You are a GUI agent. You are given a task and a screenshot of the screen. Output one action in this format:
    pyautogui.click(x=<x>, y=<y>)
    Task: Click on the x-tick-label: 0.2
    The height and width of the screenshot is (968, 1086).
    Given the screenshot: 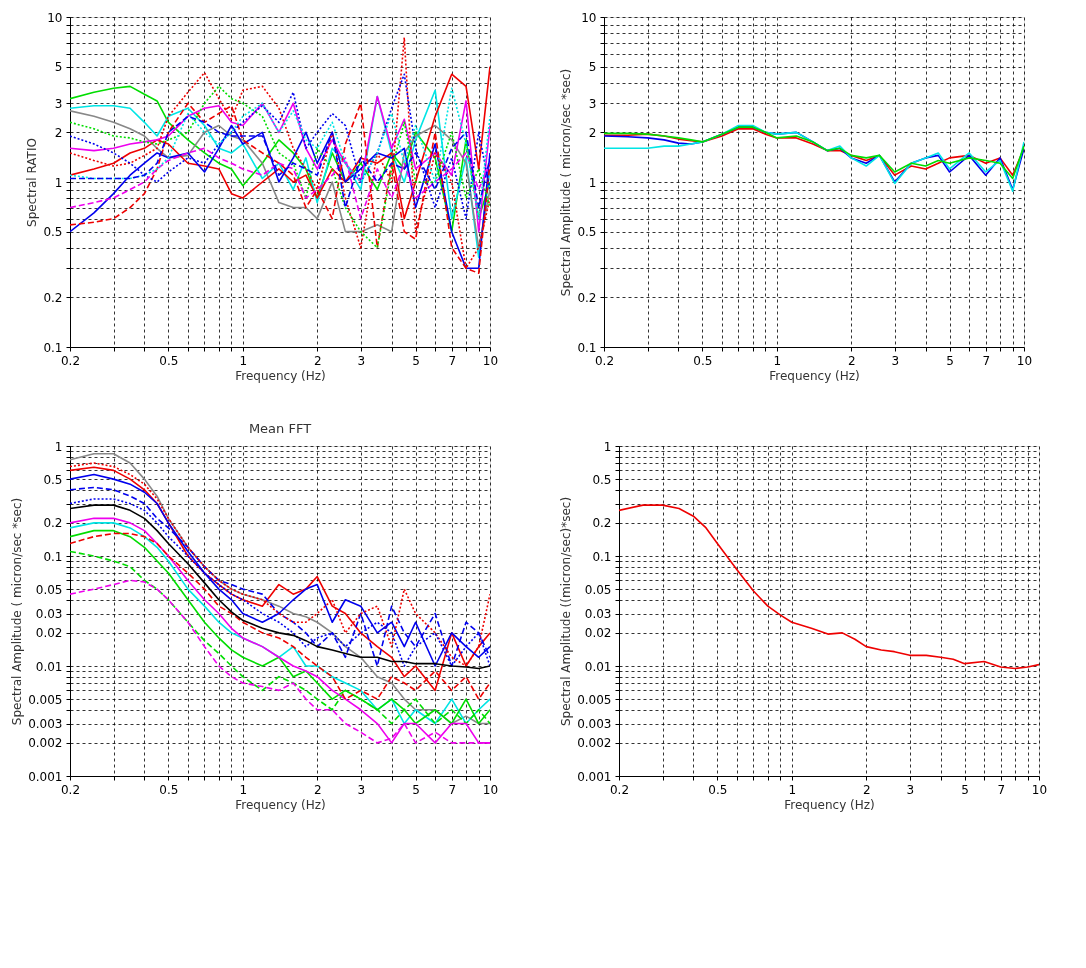 What is the action you would take?
    pyautogui.click(x=619, y=789)
    